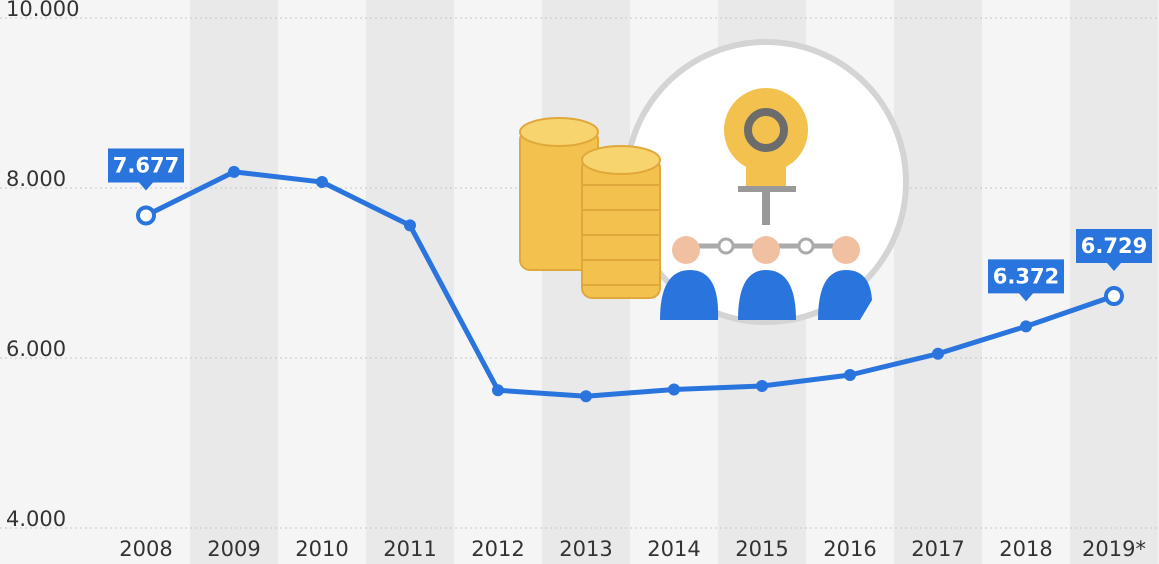 This screenshot has height=564, width=1159. What do you see at coordinates (585, 549) in the screenshot?
I see `x-tick-label: 2013` at bounding box center [585, 549].